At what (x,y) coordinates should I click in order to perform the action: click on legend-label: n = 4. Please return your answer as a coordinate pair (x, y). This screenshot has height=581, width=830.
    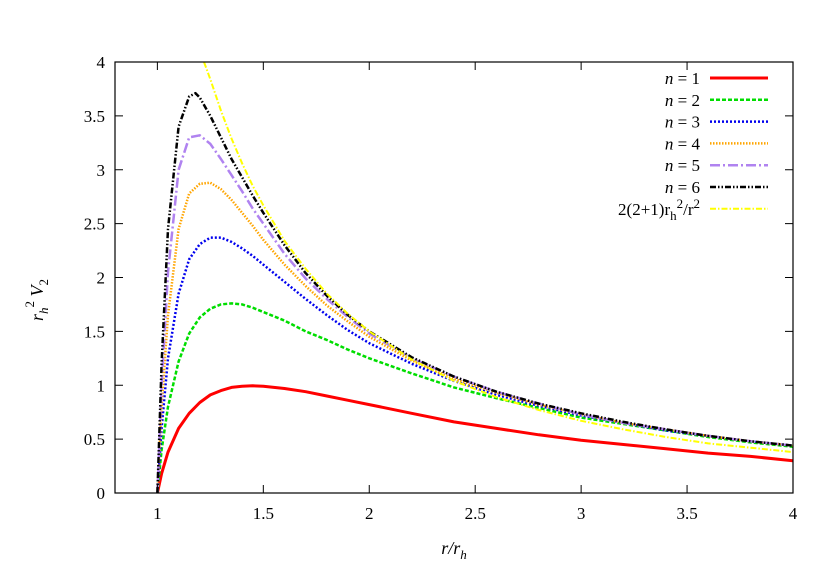
    Looking at the image, I should click on (683, 143).